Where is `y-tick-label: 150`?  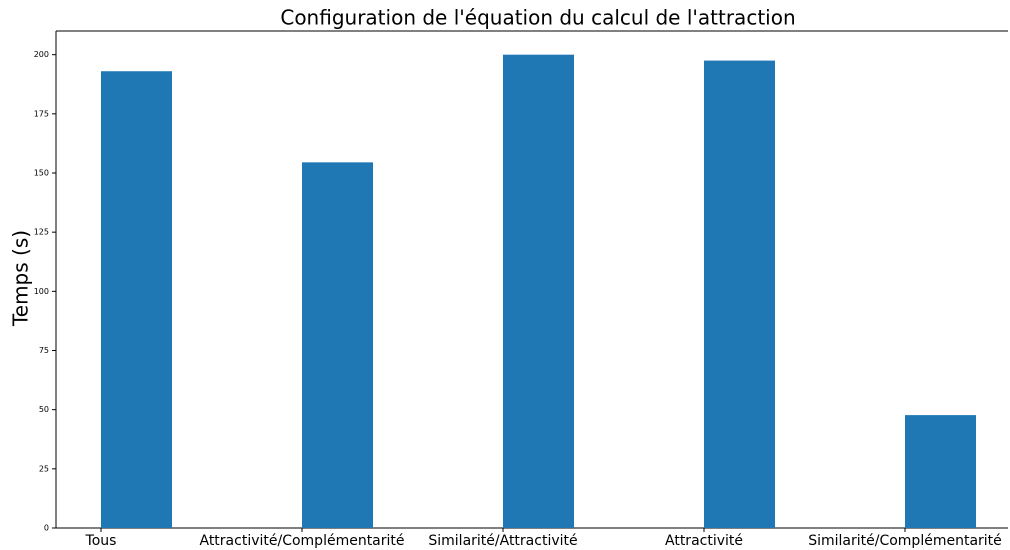 y-tick-label: 150 is located at coordinates (41, 173).